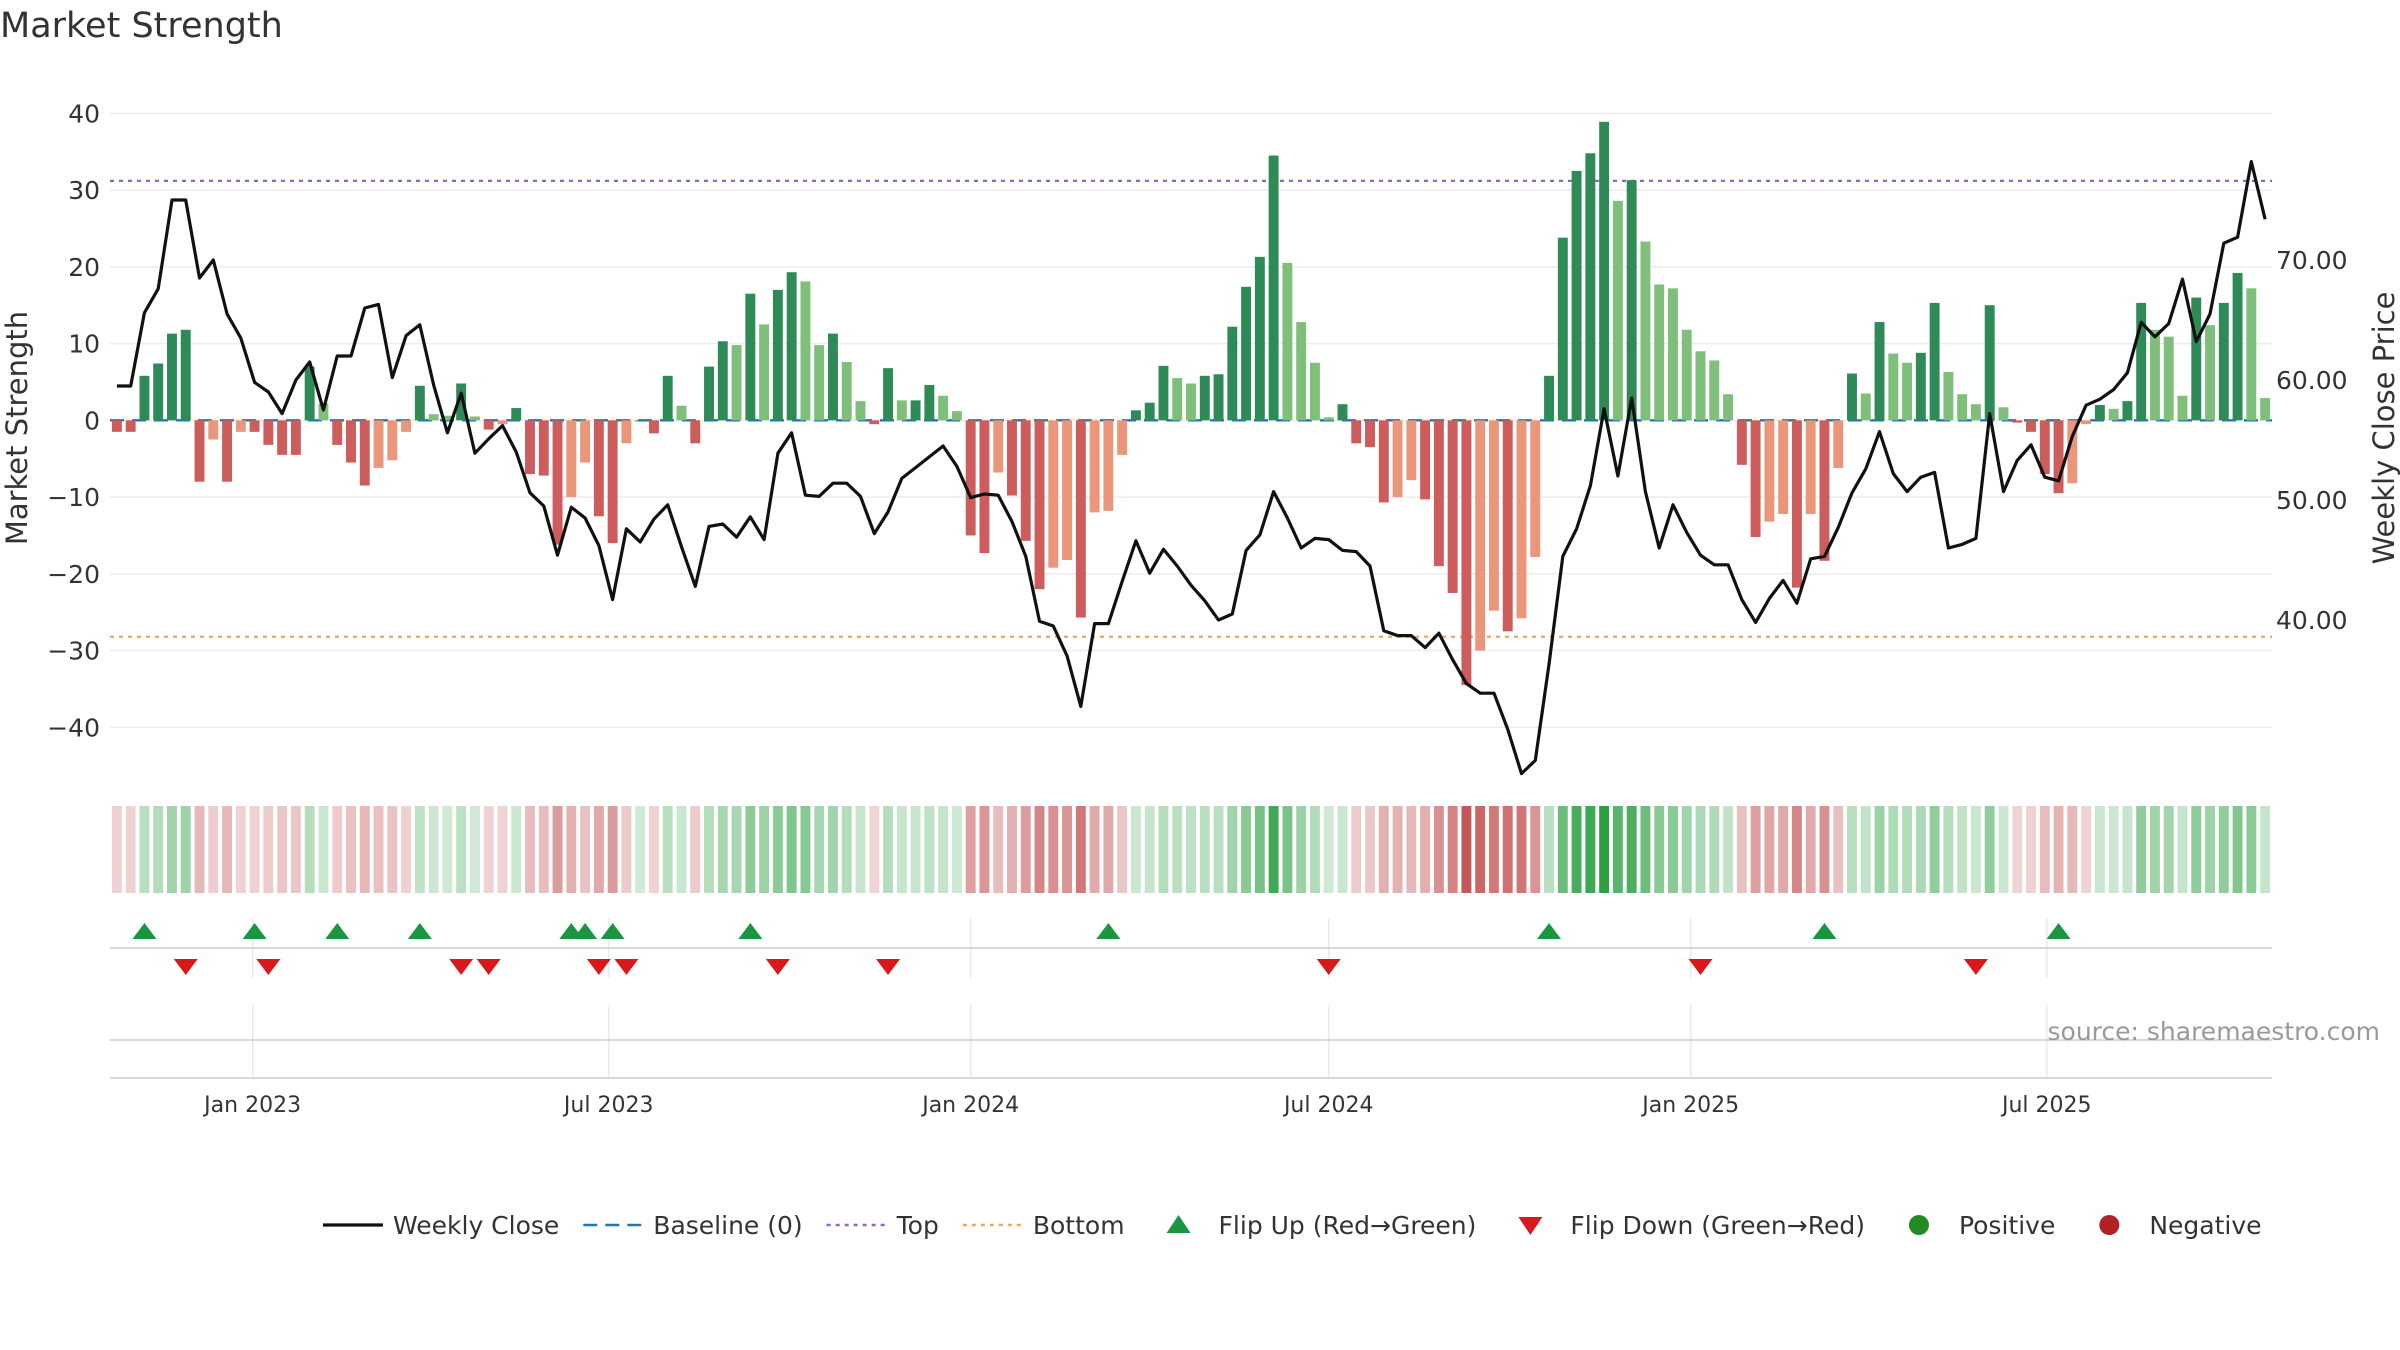 Image resolution: width=2400 pixels, height=1350 pixels. Describe the element at coordinates (1328, 1105) in the screenshot. I see `x-tick-label: Jul 2024` at that location.